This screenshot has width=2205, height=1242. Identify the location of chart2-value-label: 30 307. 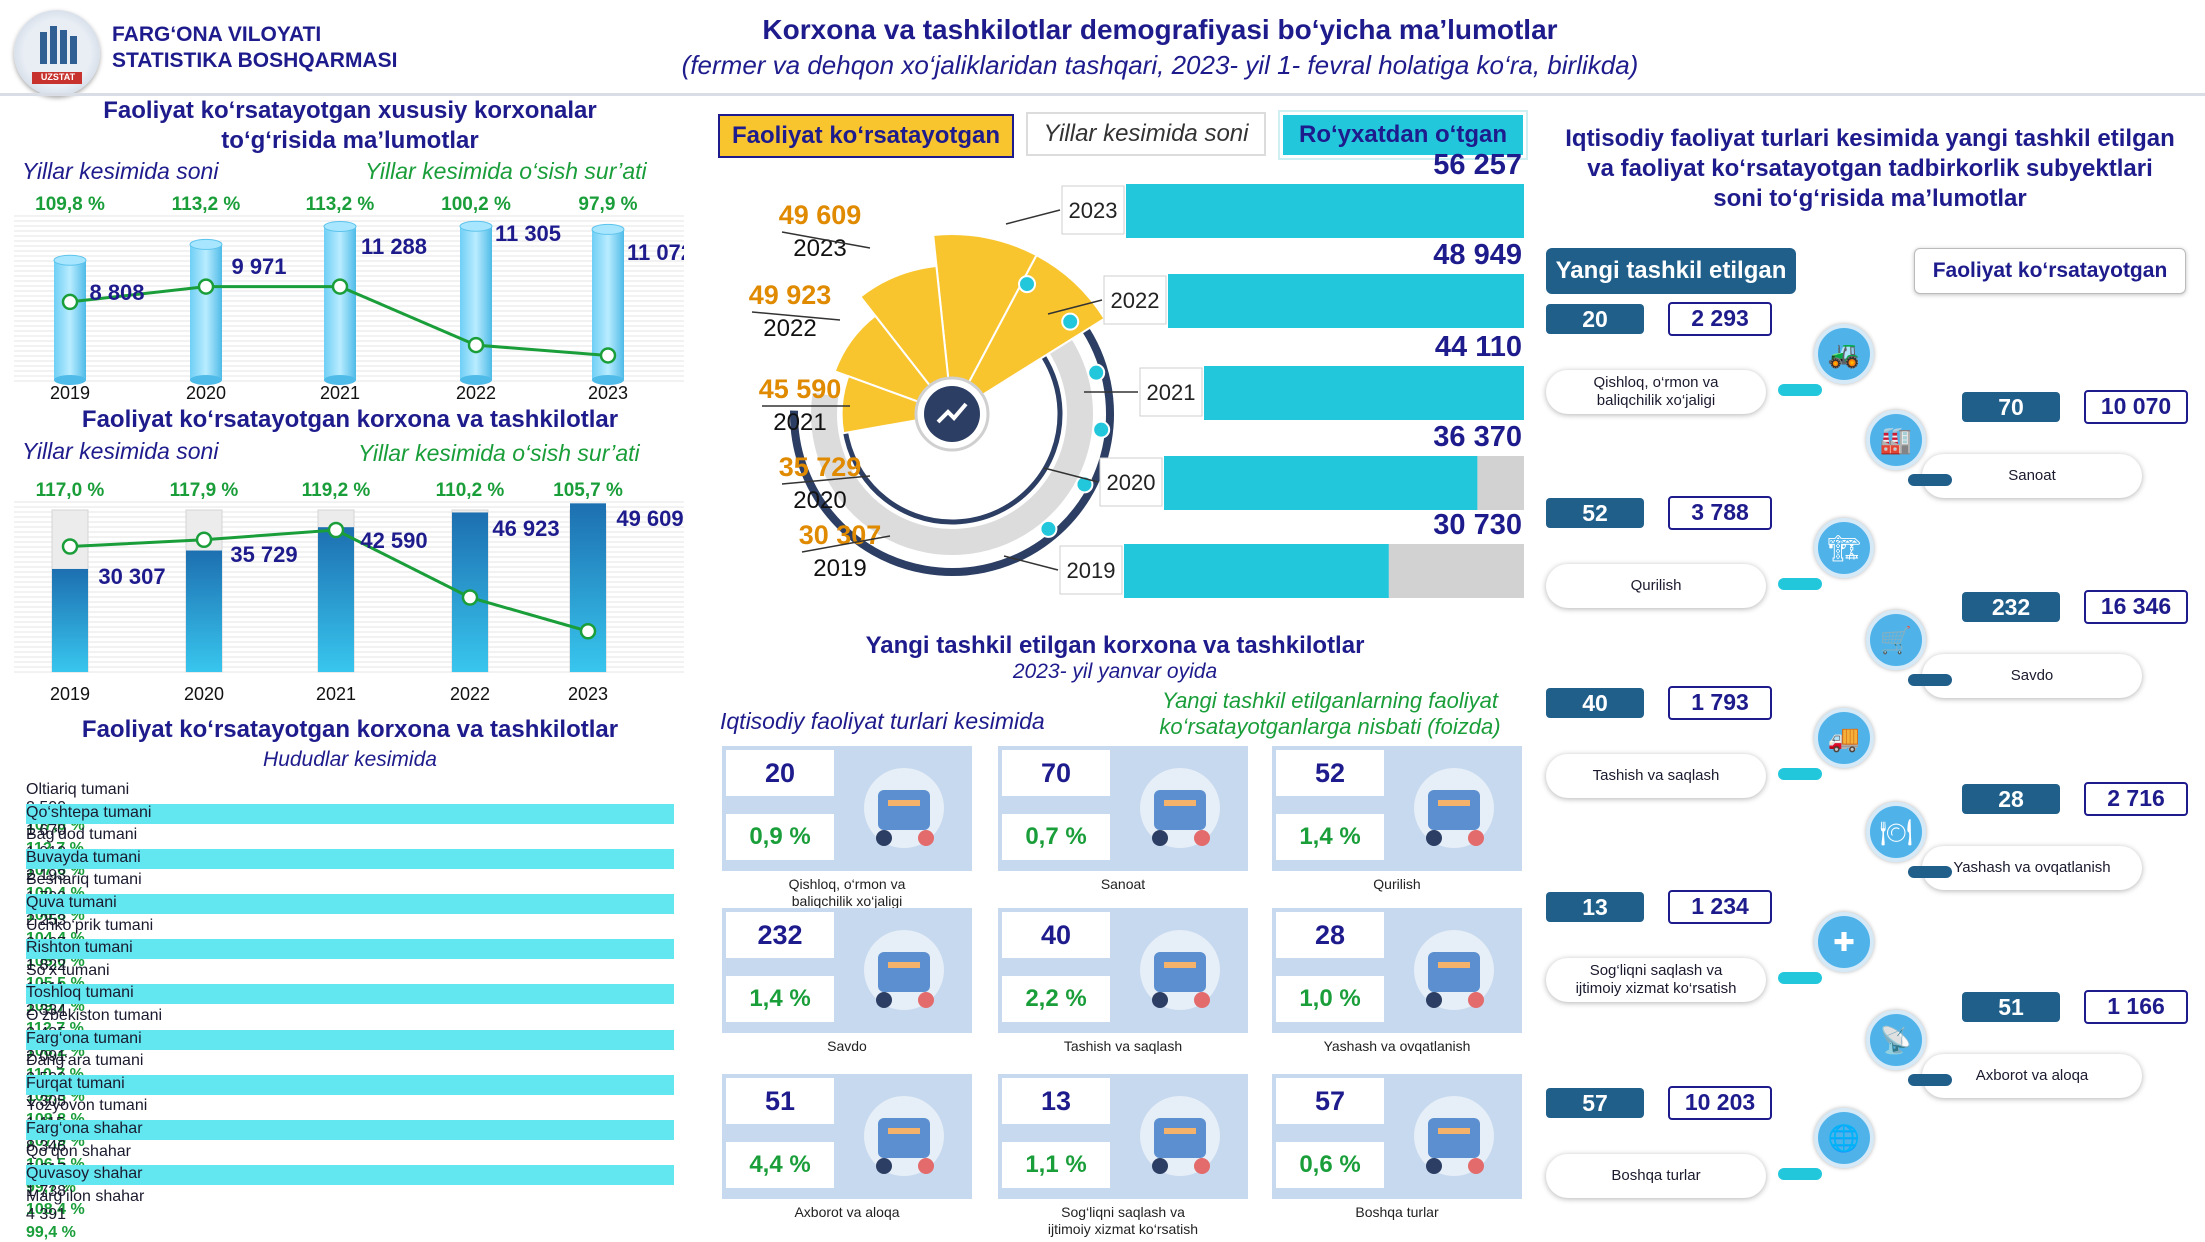
(131, 576).